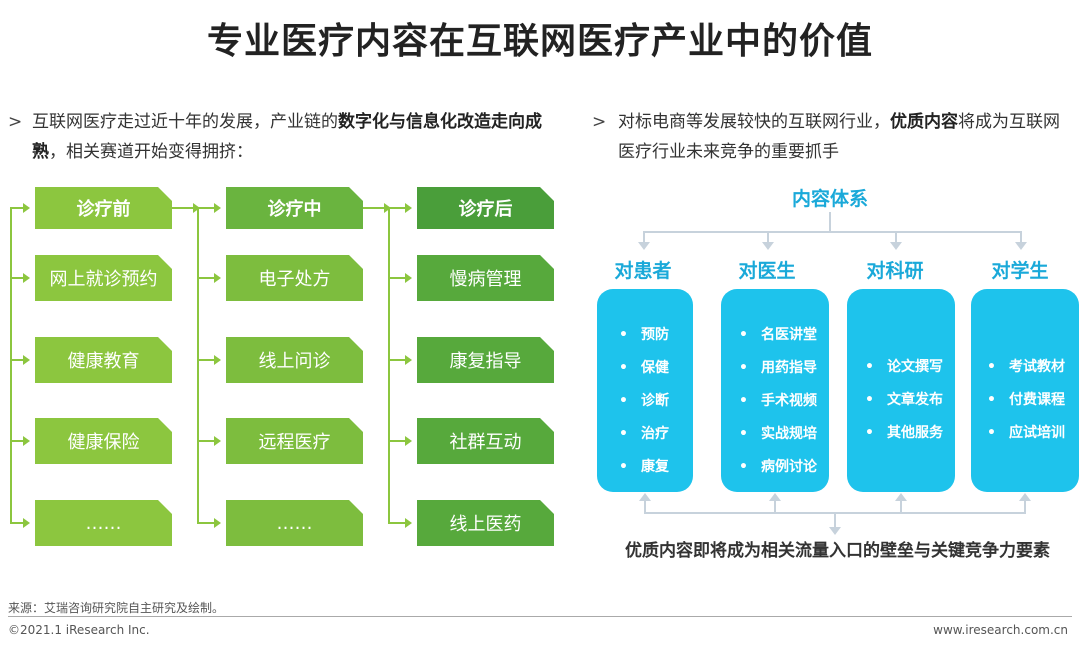 This screenshot has width=1080, height=651. Describe the element at coordinates (904, 433) in the screenshot. I see `list-item: • 其他服务` at that location.